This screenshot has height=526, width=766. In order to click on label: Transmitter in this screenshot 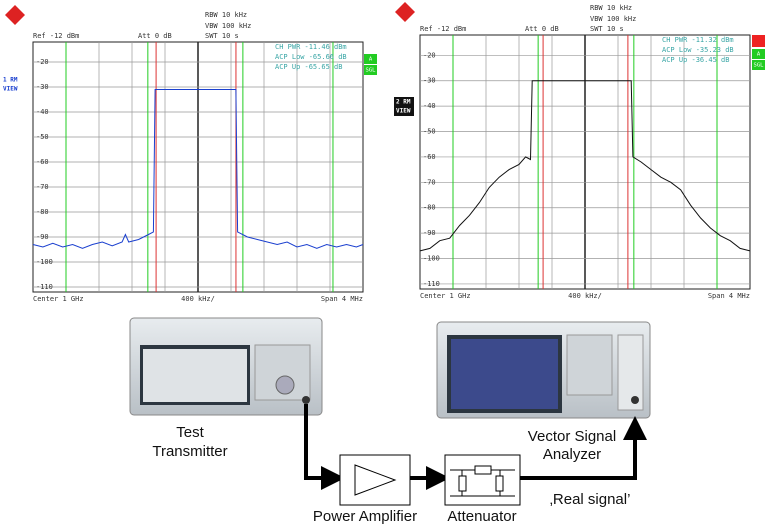, I will do `click(189, 451)`.